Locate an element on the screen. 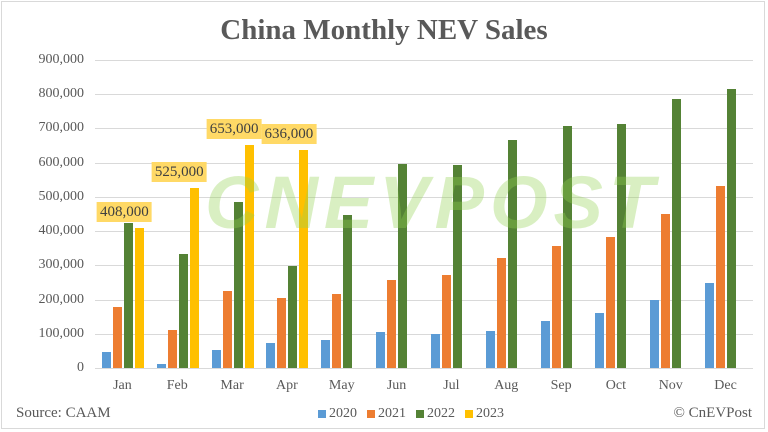  legend-item-2022: 2022 is located at coordinates (435, 414).